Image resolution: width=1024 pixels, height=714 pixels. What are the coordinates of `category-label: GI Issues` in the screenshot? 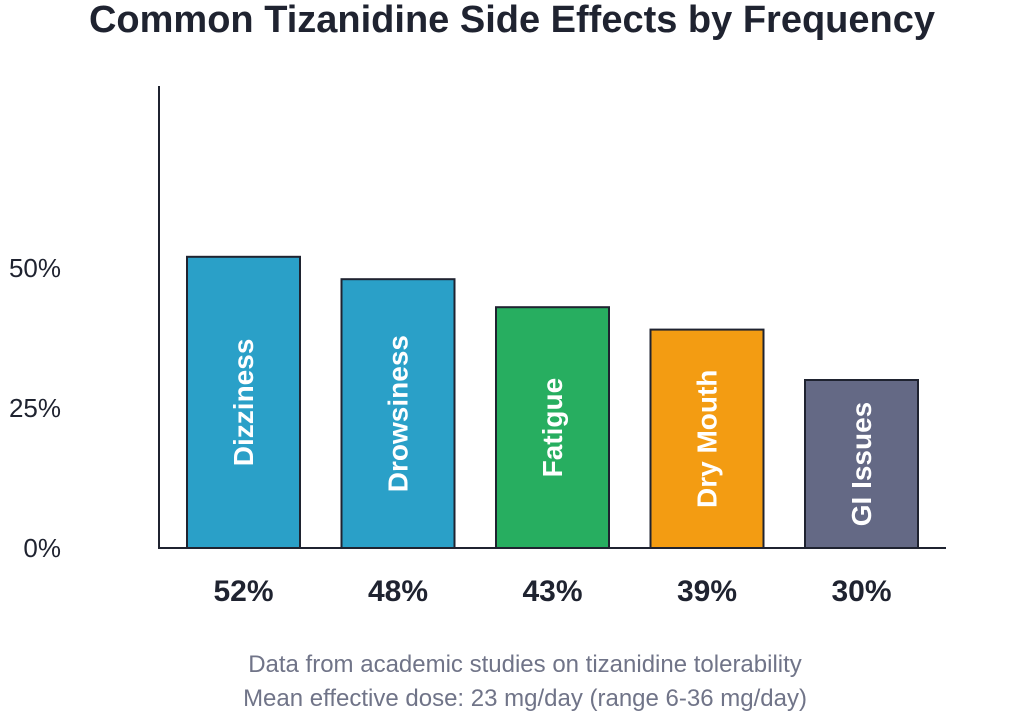 It's located at (861, 464).